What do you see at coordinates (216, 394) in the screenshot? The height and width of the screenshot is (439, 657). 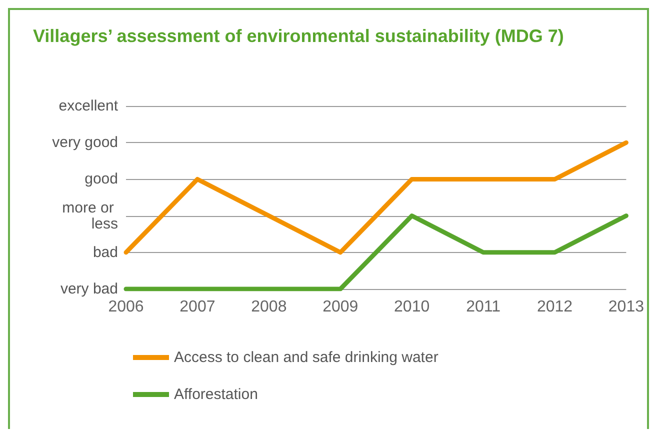 I see `legend-label: Afforestation` at bounding box center [216, 394].